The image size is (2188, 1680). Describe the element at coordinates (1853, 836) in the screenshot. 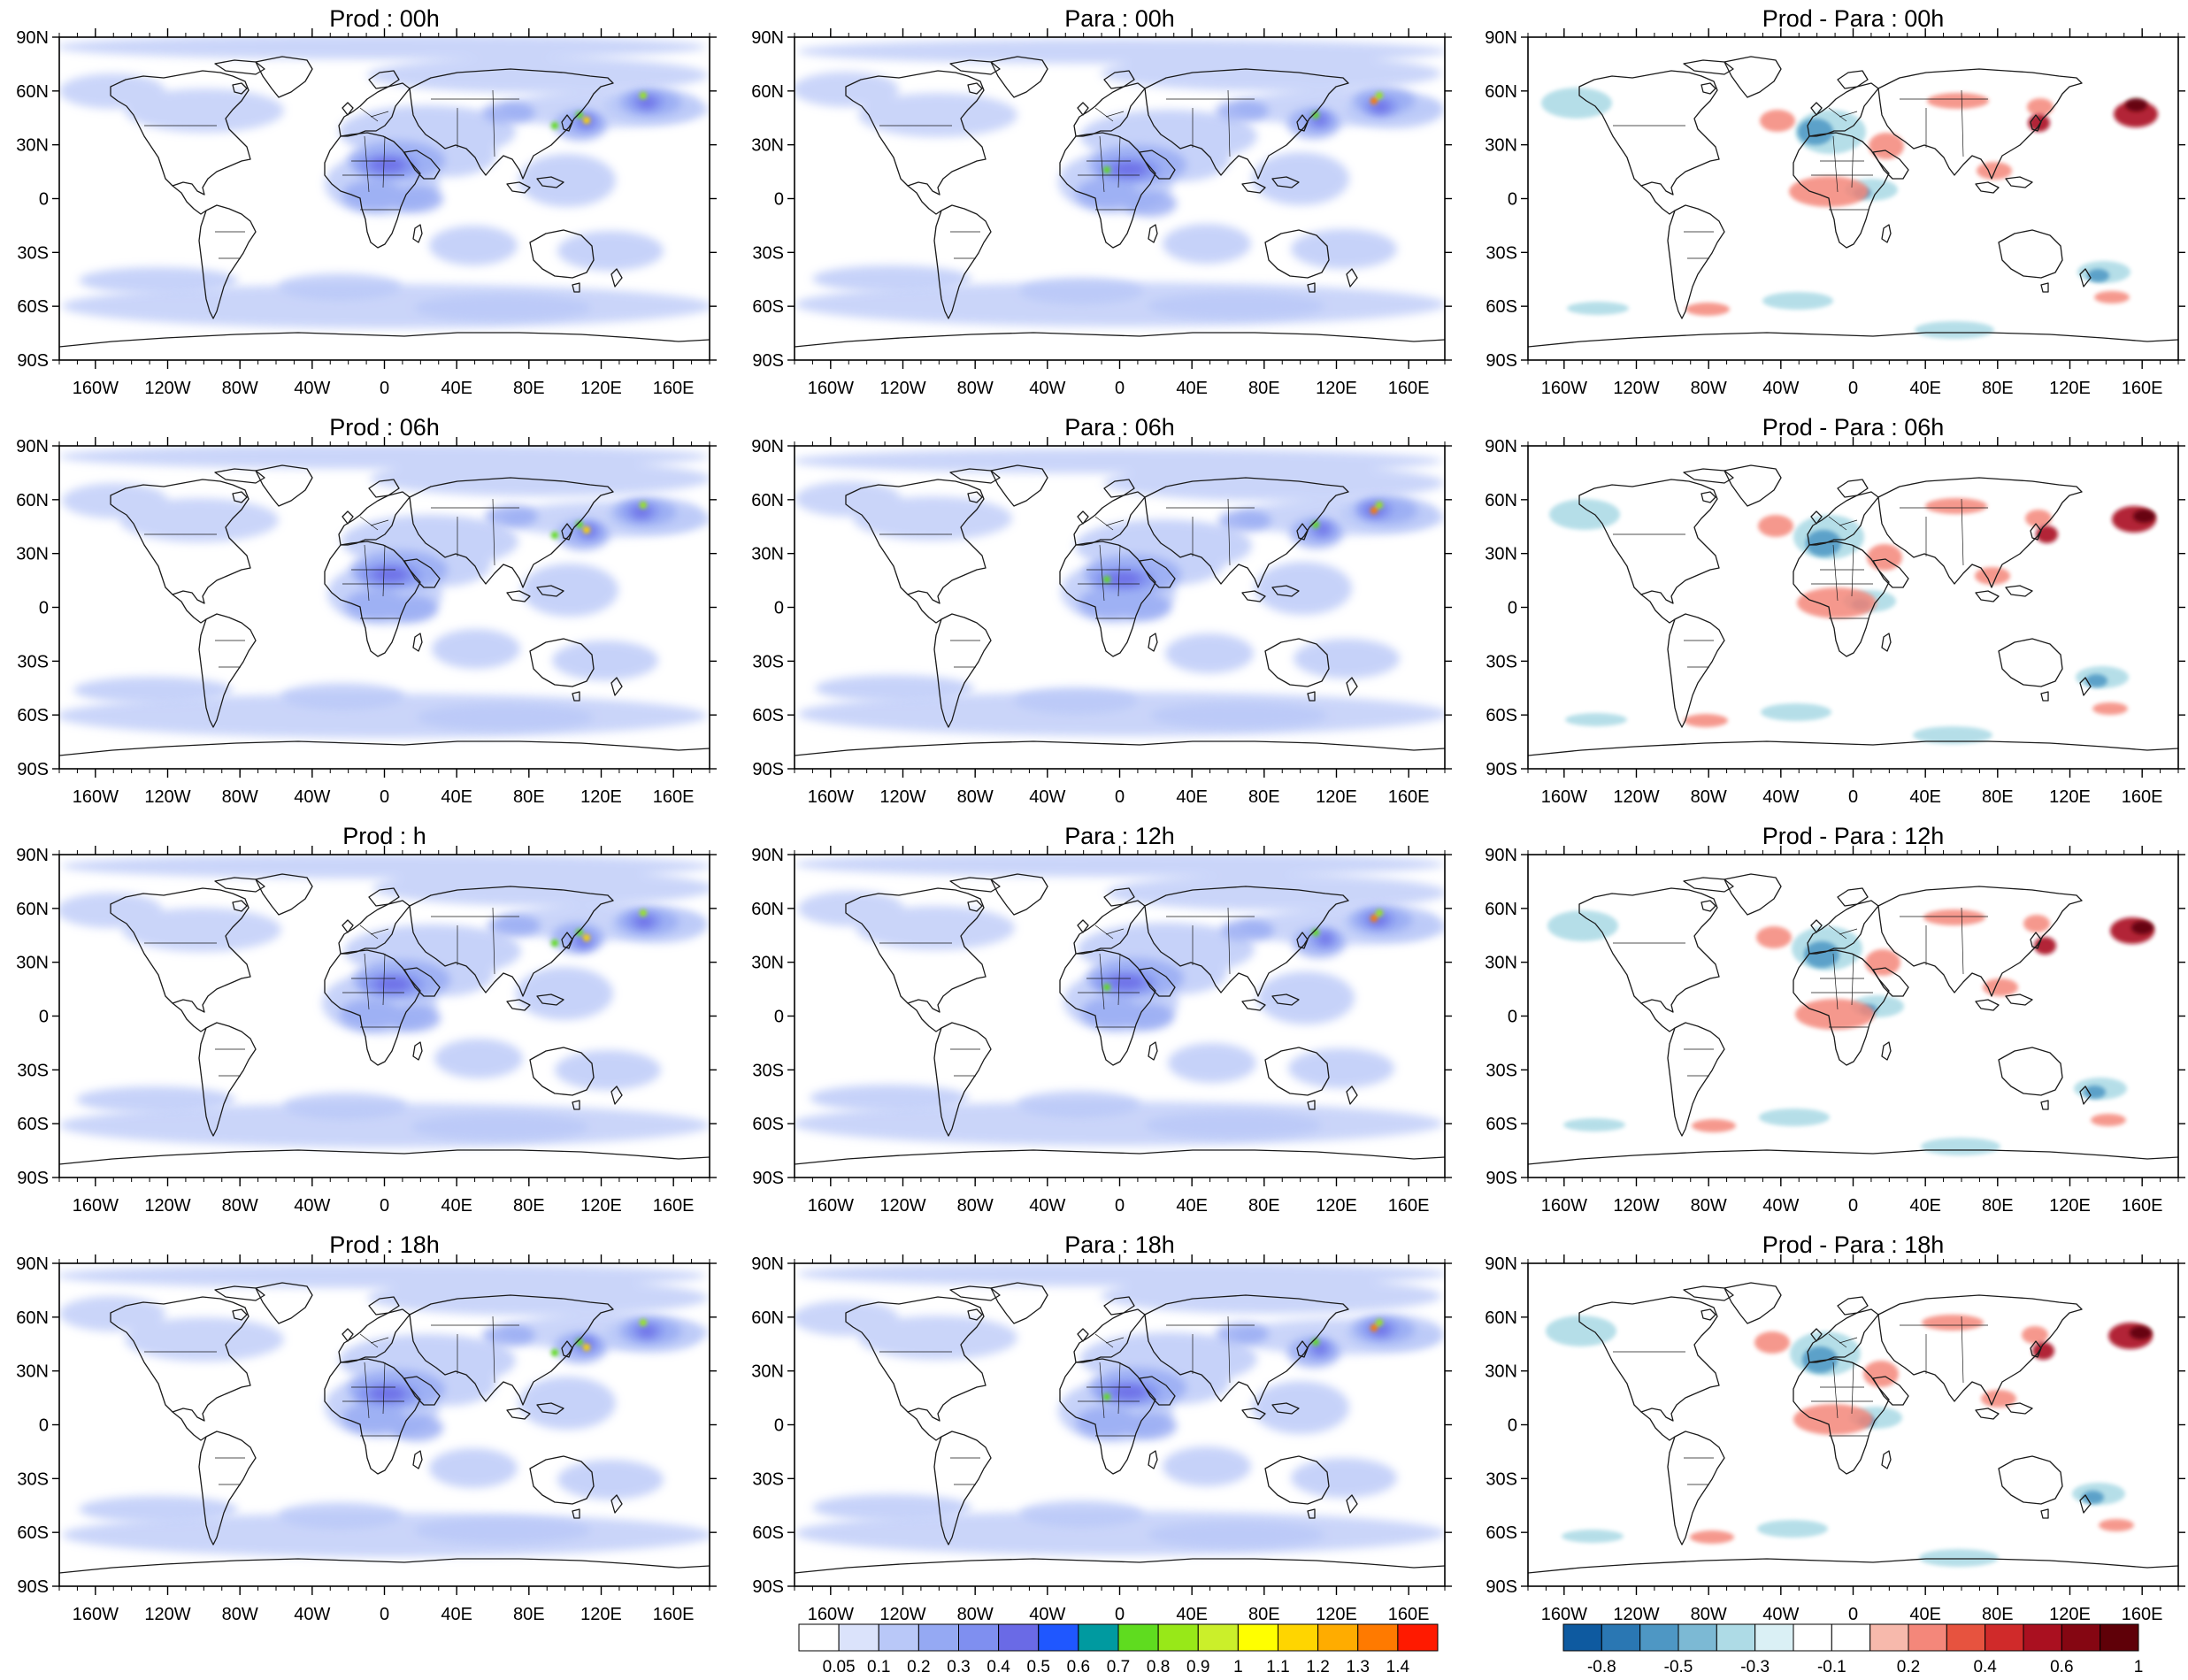

I see `panel-title: Prod - Para : 12h` at that location.